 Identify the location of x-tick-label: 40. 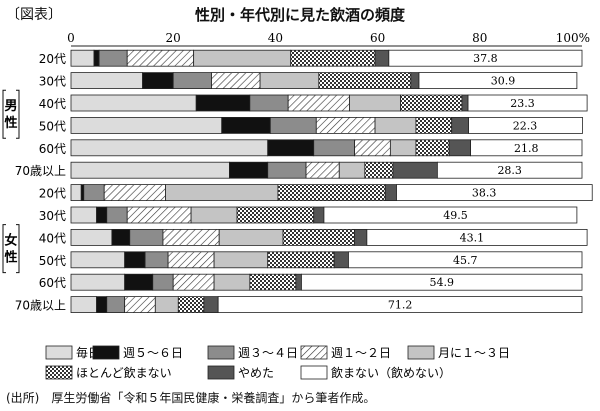
(275, 38).